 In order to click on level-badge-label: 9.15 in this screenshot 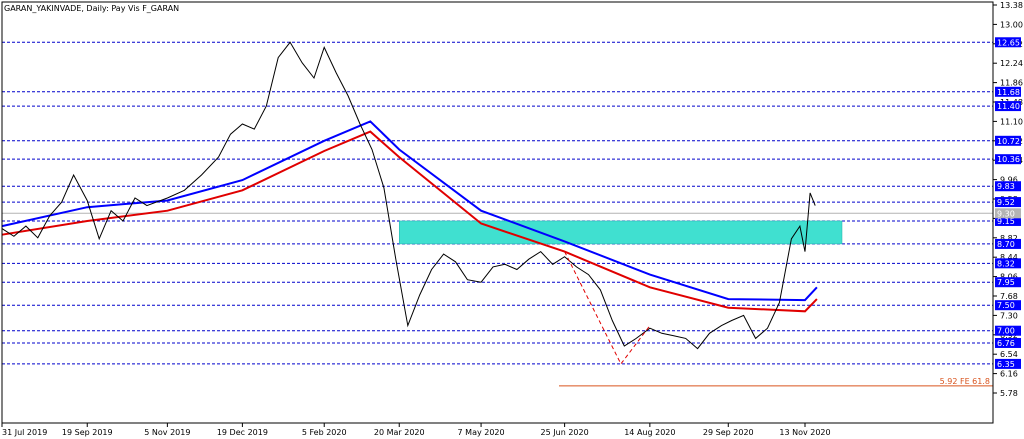, I will do `click(1006, 221)`.